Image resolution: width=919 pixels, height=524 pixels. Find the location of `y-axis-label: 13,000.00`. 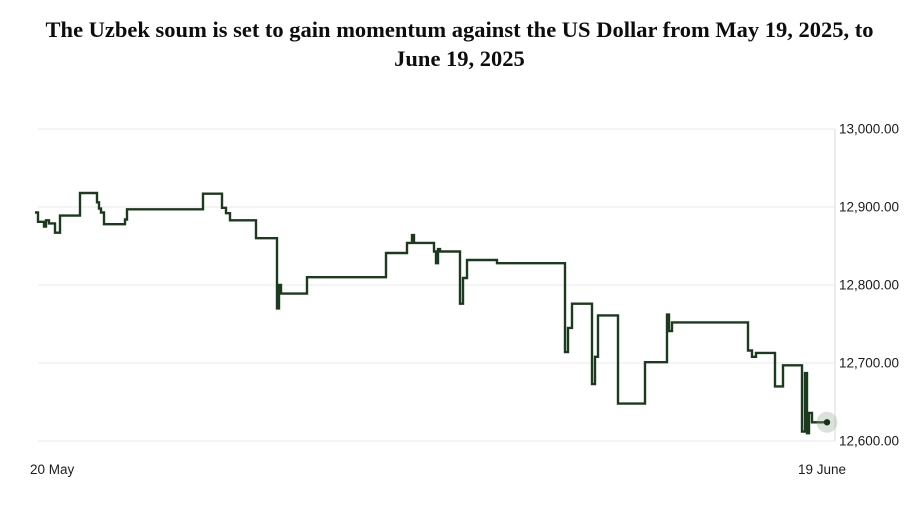

y-axis-label: 13,000.00 is located at coordinates (869, 129).